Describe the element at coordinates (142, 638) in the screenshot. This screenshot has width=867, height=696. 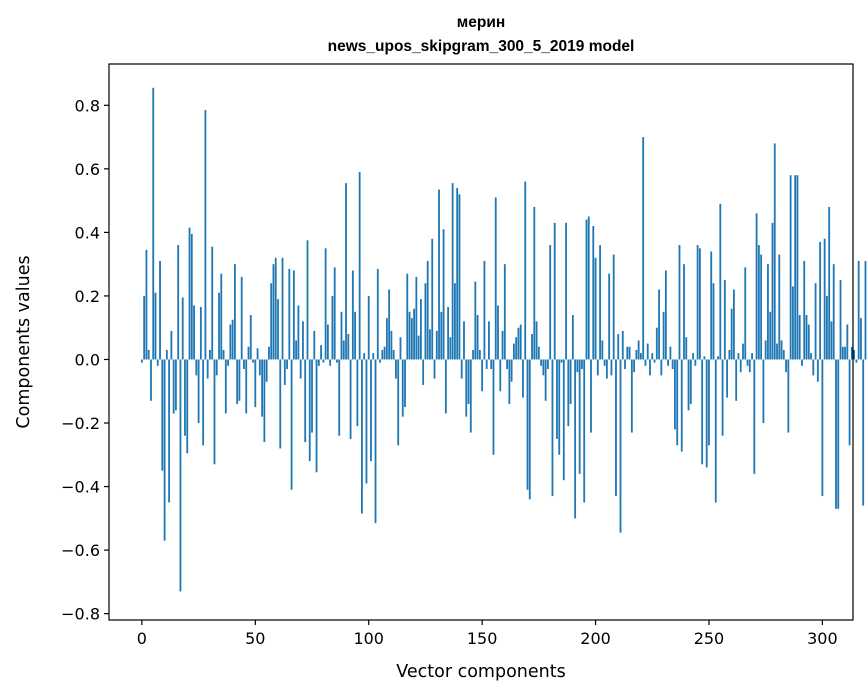
I see `x-tick-label: 0` at that location.